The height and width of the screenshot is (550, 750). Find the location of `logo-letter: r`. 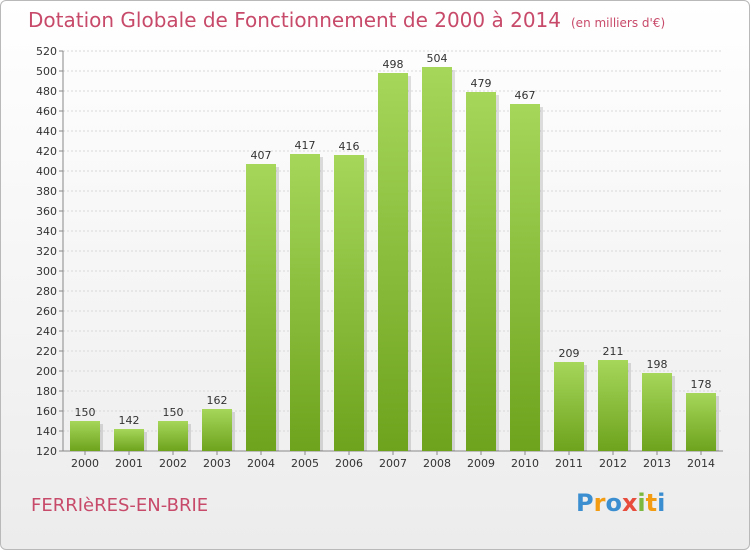

logo-letter: r is located at coordinates (599, 503).